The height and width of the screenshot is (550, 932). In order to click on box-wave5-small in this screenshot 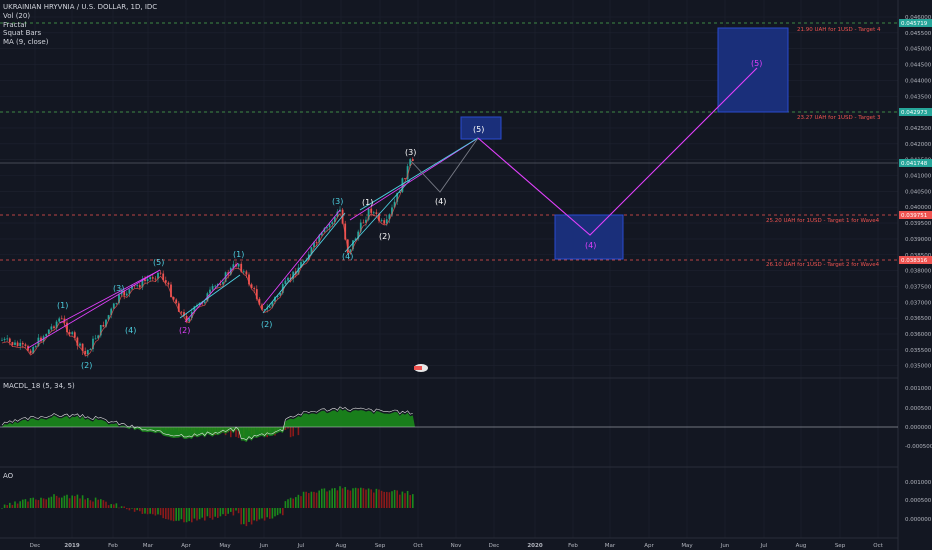, I will do `click(481, 128)`.